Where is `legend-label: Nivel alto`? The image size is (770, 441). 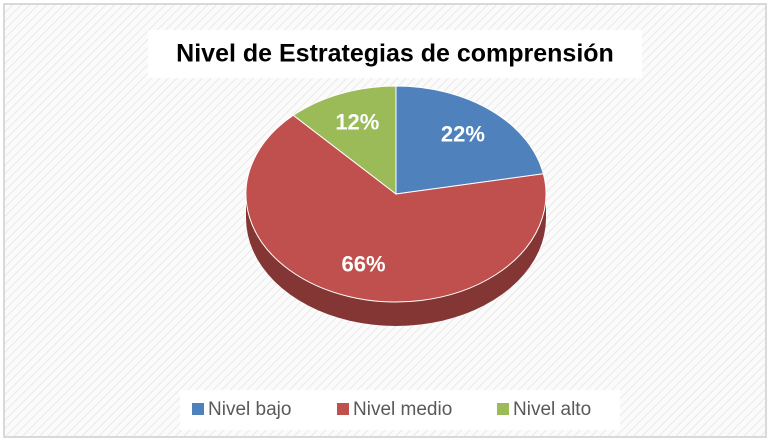
legend-label: Nivel alto is located at coordinates (552, 409).